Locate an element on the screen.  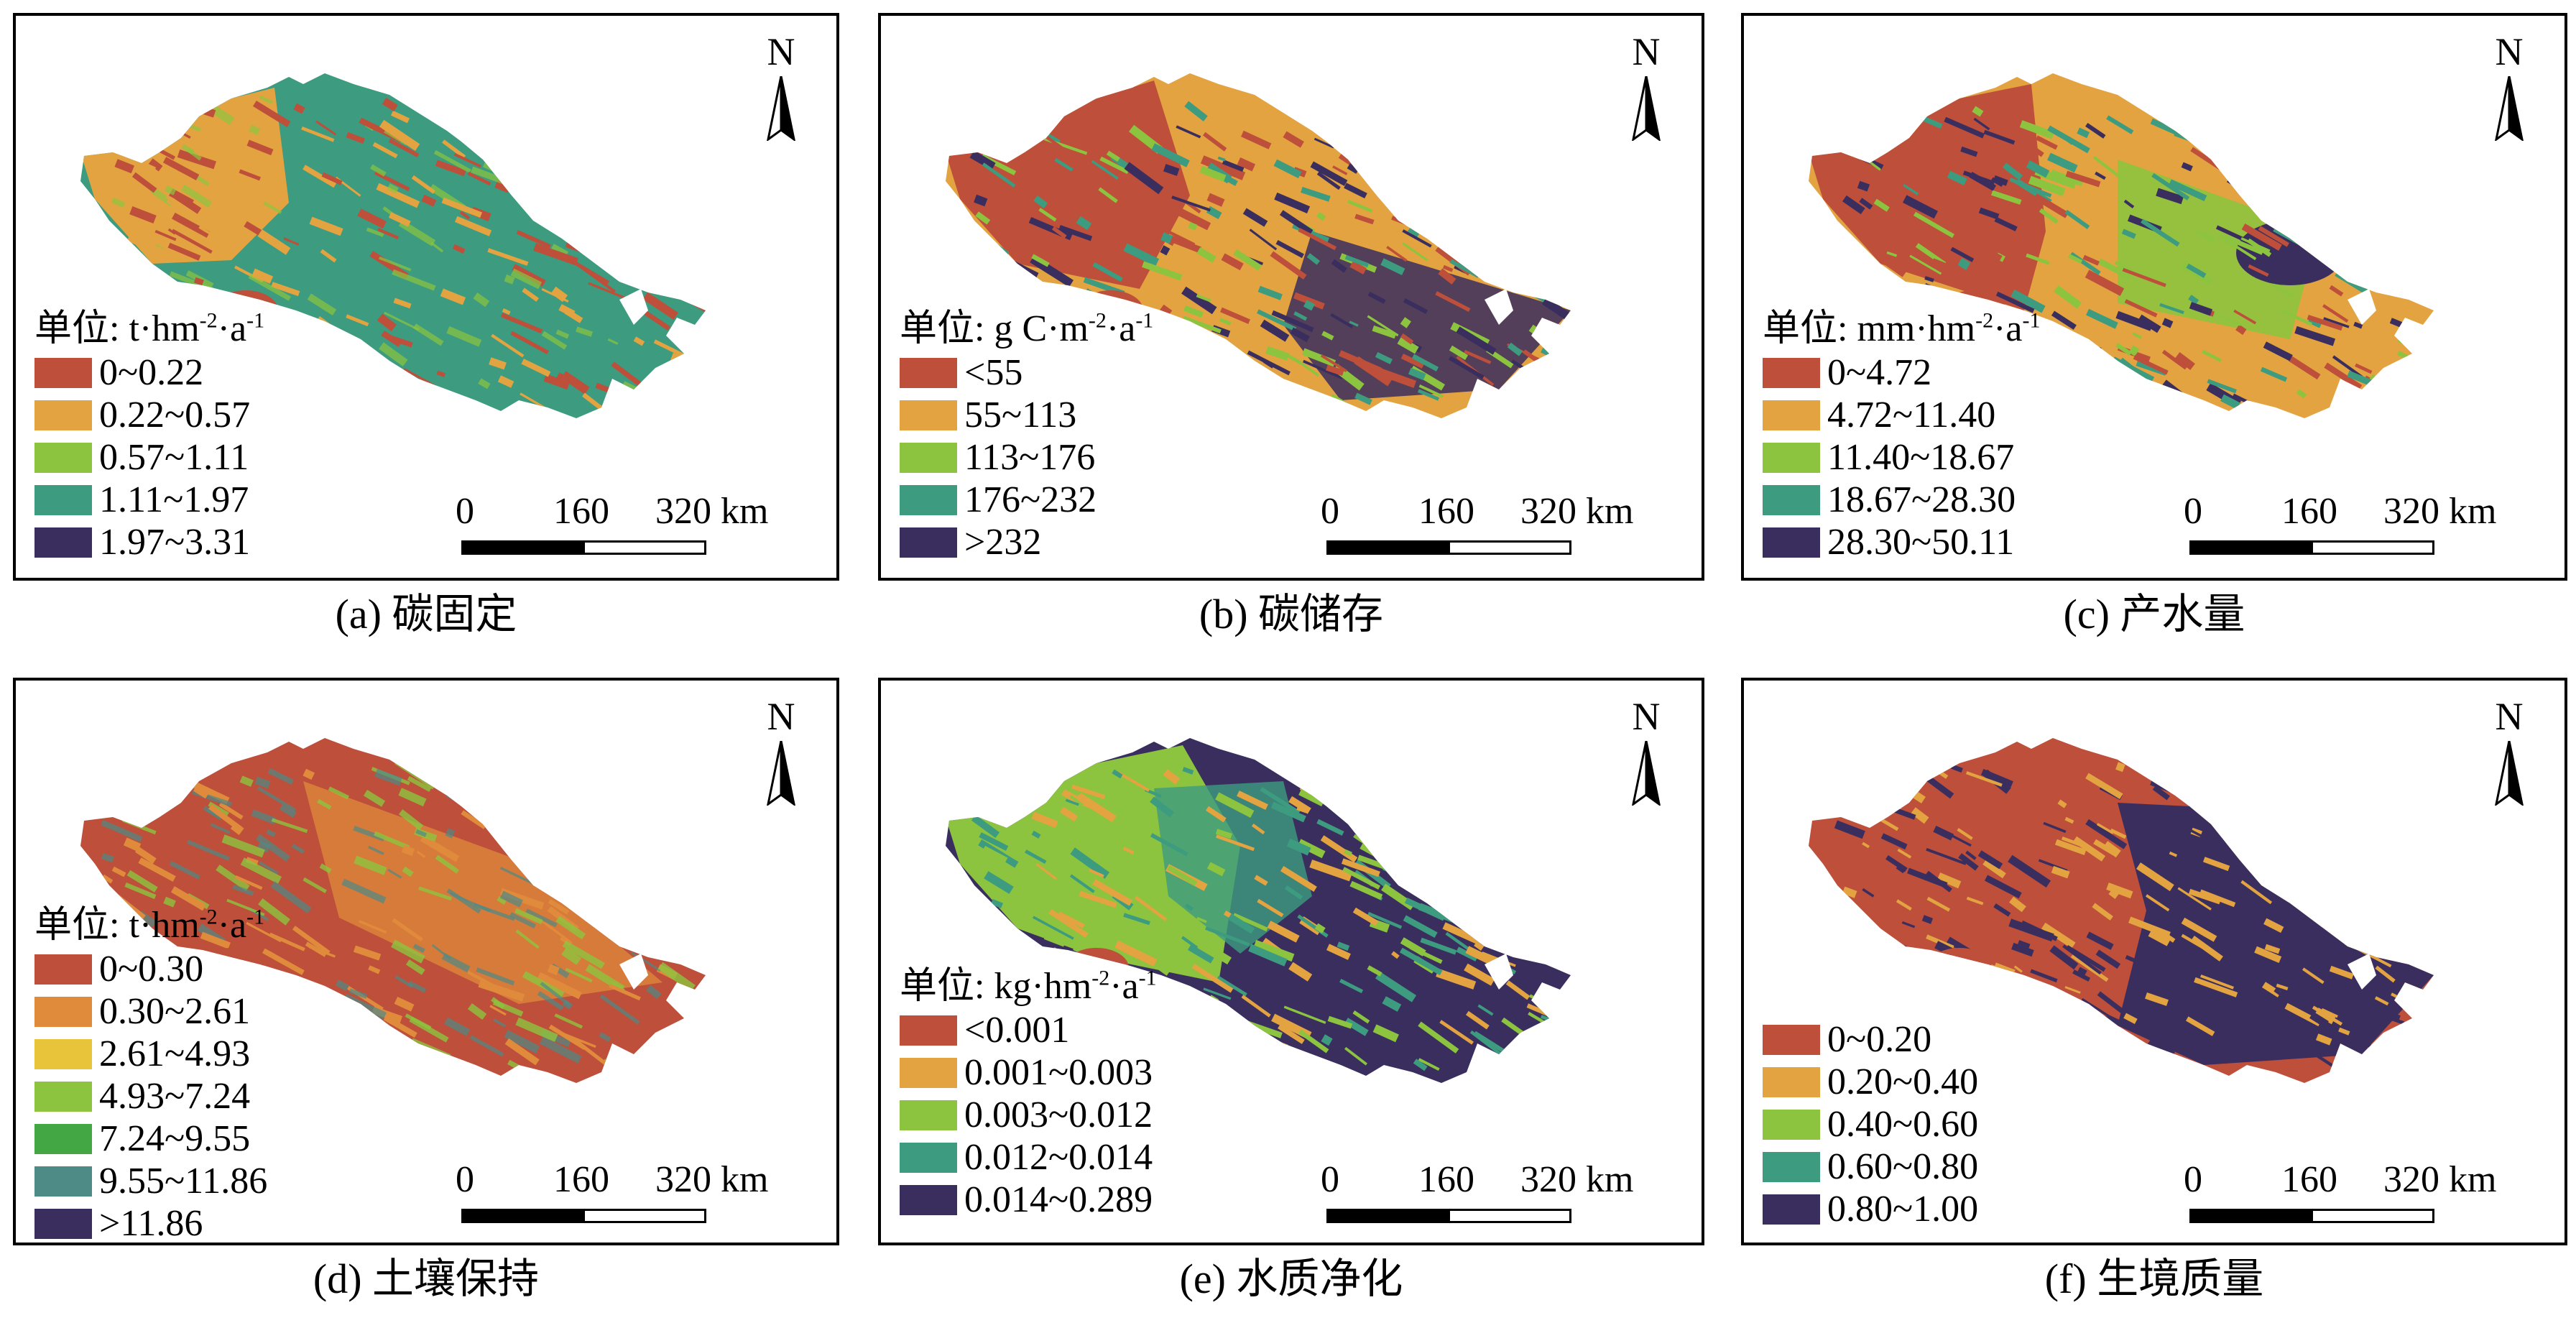
legend-label: 0~4.72 is located at coordinates (1880, 373).